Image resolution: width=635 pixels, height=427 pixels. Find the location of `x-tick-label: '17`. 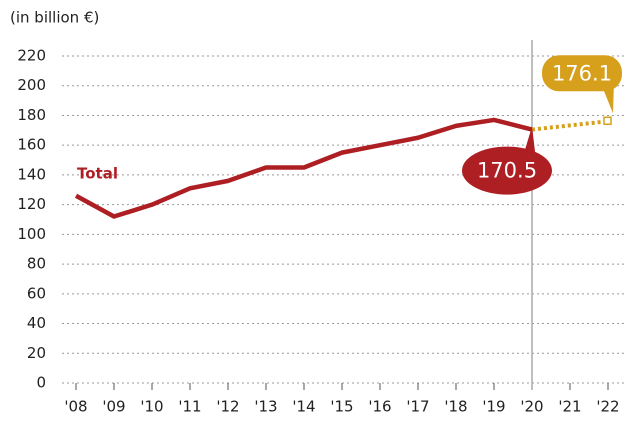

x-tick-label: '17 is located at coordinates (417, 407).